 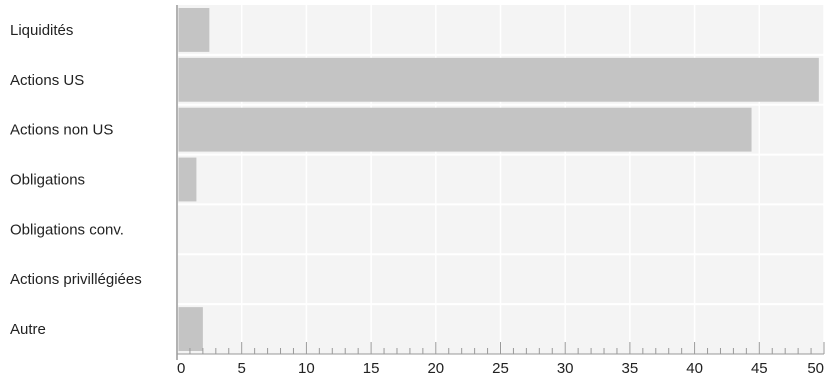 I want to click on category-label: Actions US, so click(x=47, y=80).